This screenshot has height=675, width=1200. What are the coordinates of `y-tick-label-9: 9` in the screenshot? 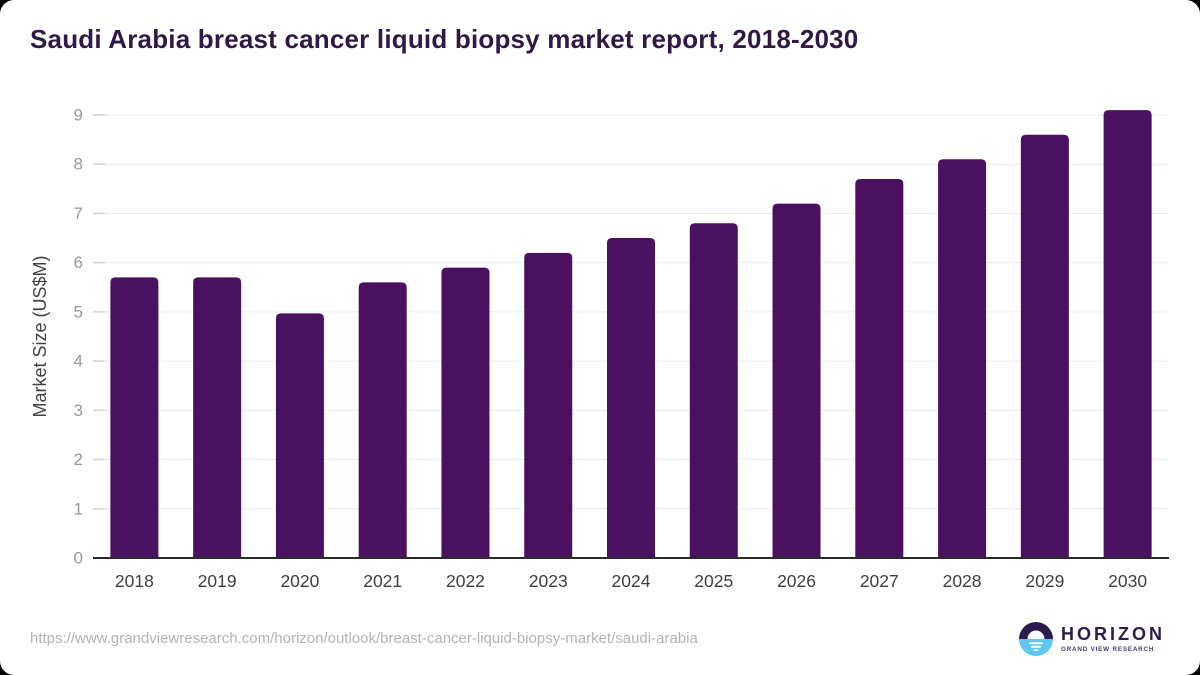 It's located at (78, 115).